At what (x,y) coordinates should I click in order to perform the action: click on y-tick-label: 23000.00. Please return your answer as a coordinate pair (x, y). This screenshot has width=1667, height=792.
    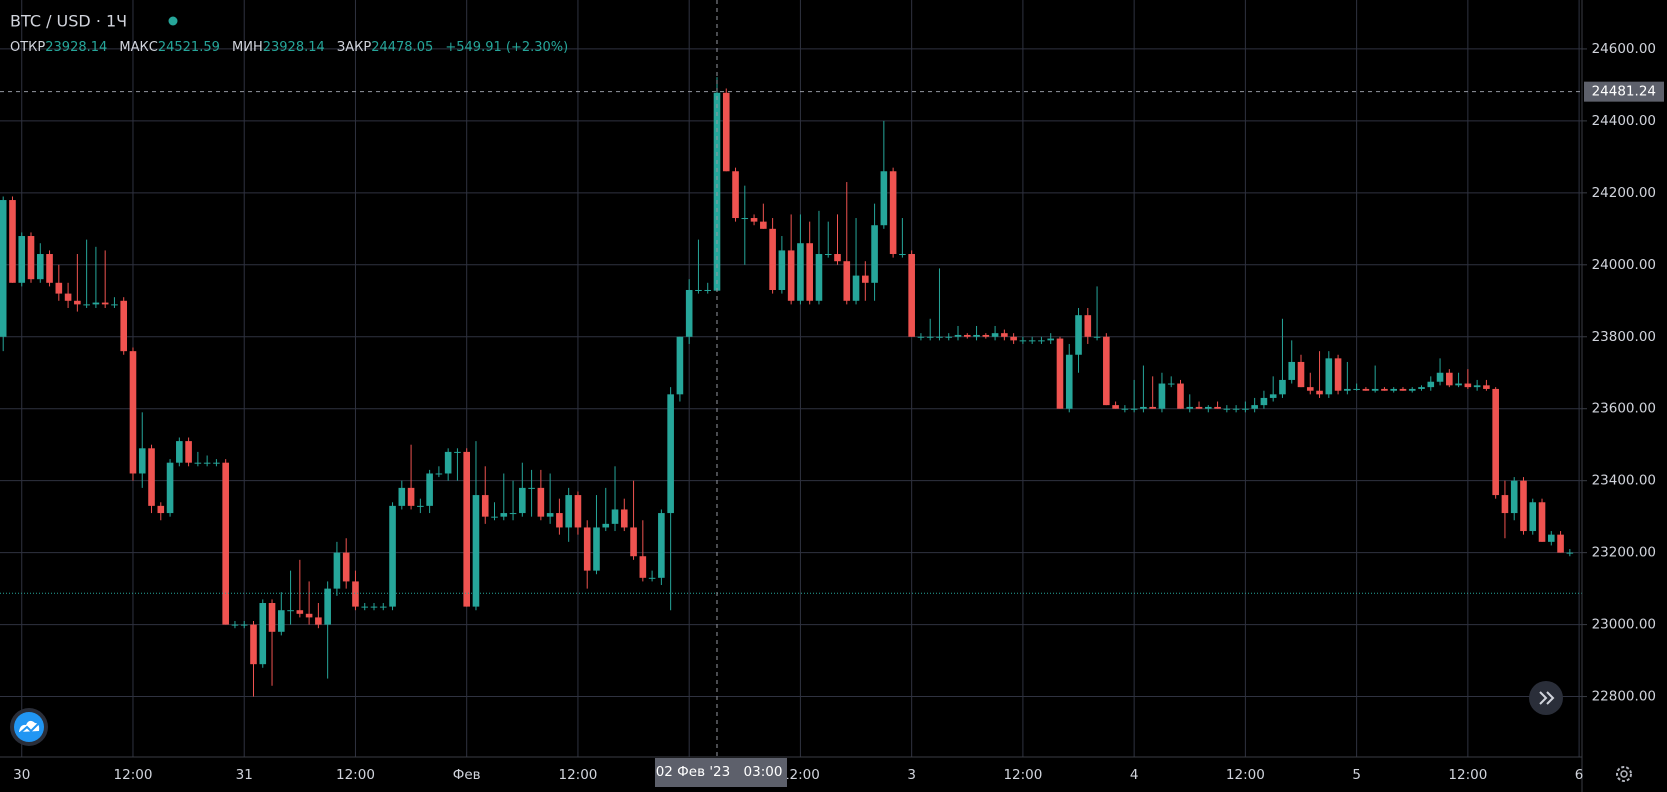
    Looking at the image, I should click on (1624, 625).